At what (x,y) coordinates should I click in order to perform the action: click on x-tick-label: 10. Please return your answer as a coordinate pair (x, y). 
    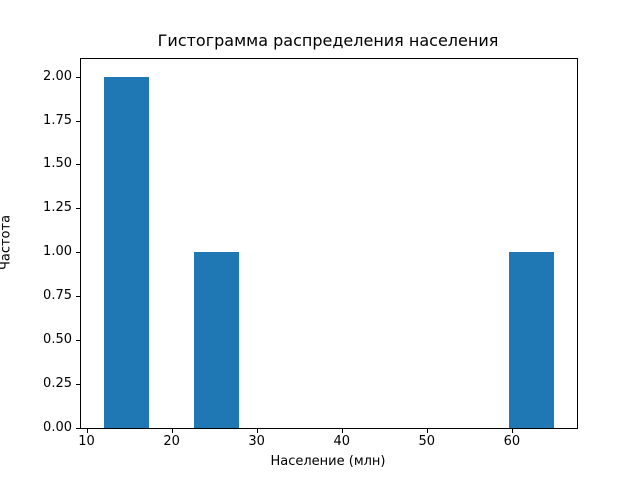
    Looking at the image, I should click on (86, 441).